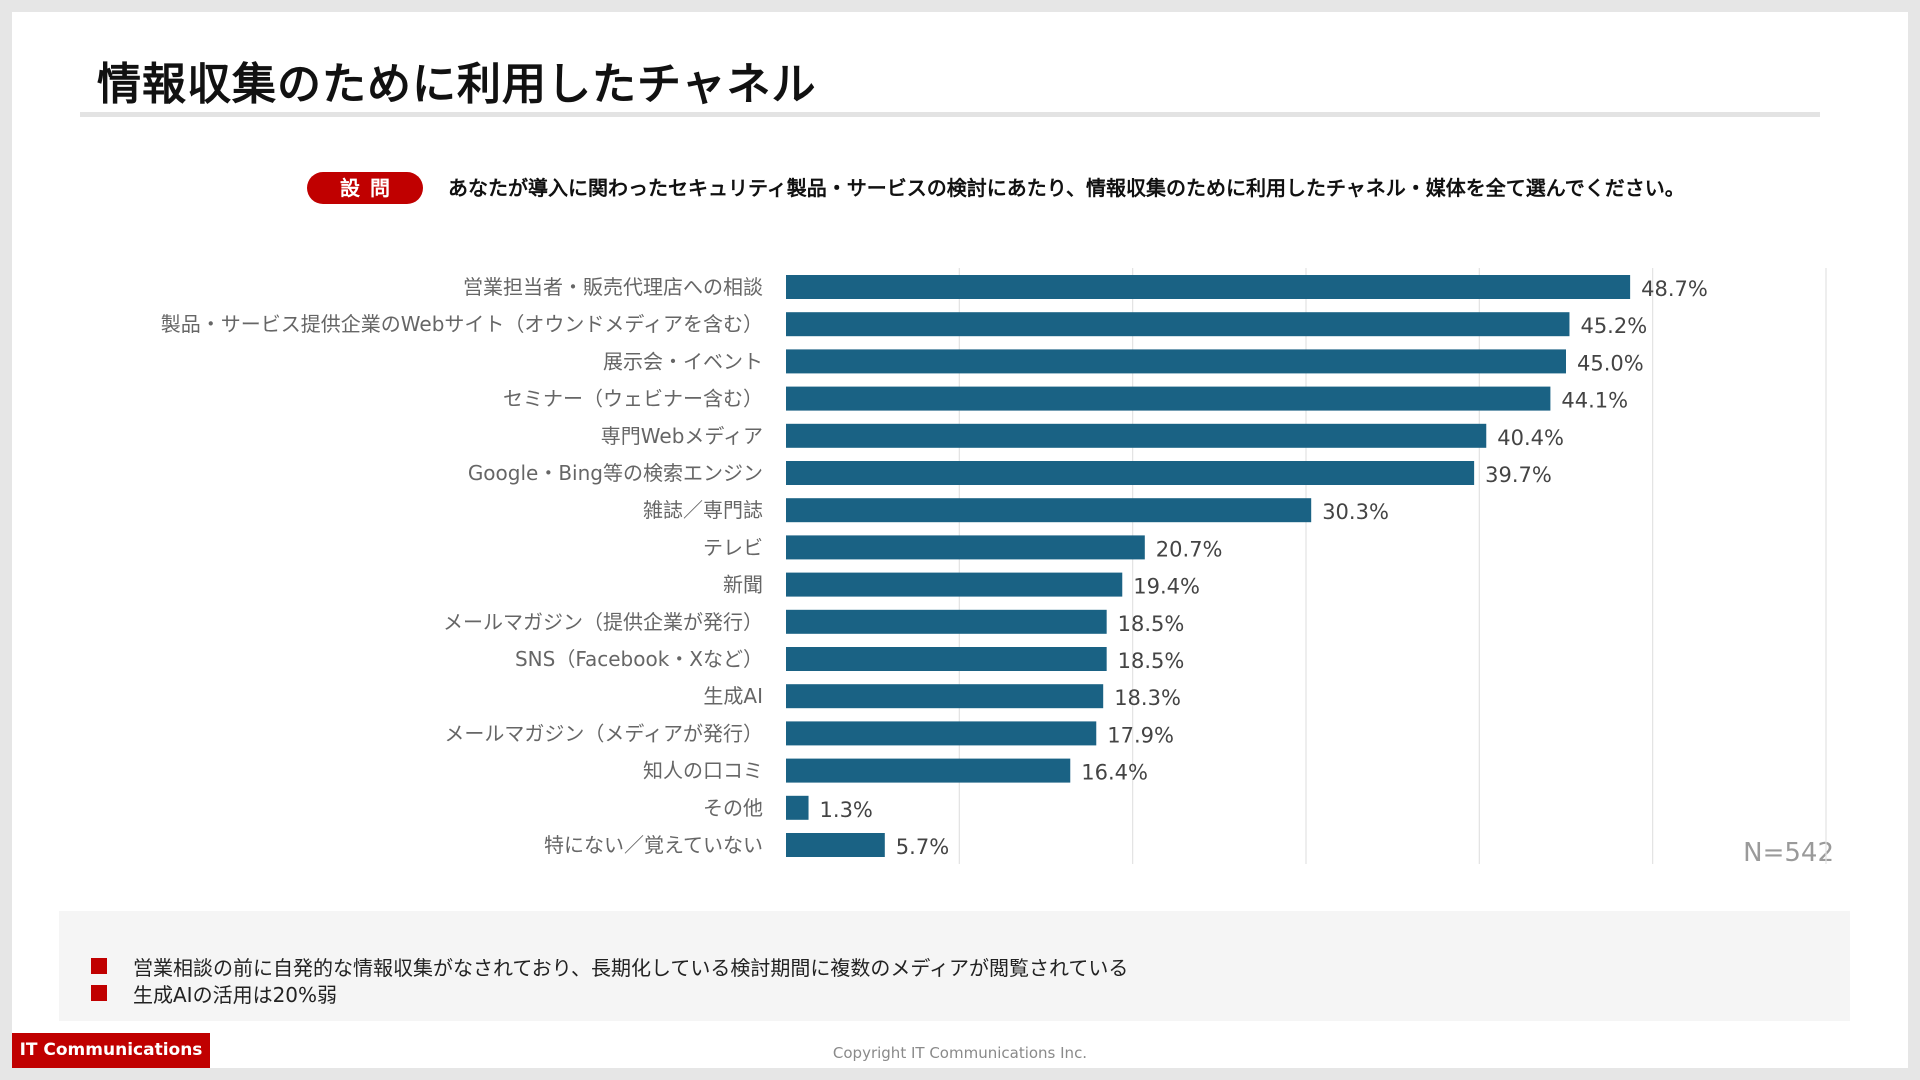  Describe the element at coordinates (1355, 512) in the screenshot. I see `value-label: 30.3%` at that location.